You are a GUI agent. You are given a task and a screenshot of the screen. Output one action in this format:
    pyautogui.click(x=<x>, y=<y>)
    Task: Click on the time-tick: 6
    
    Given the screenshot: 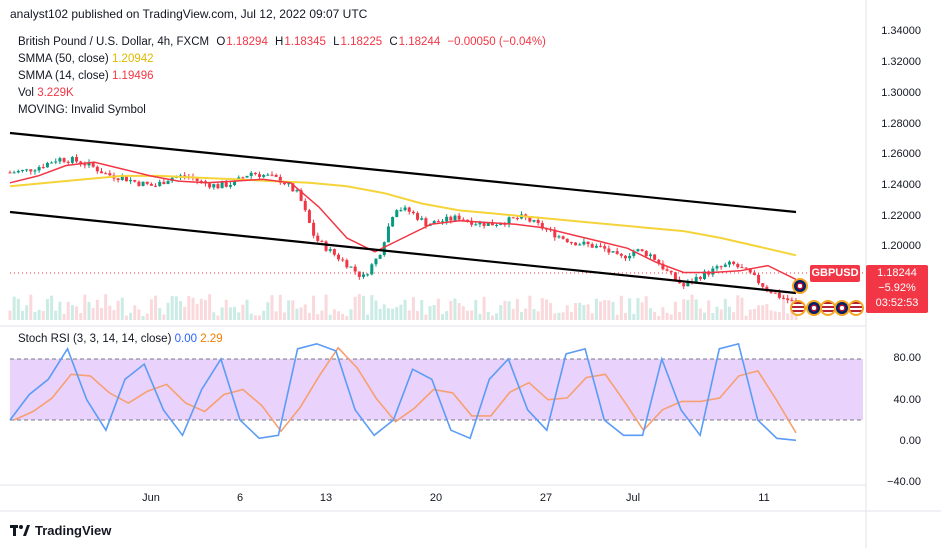 What is the action you would take?
    pyautogui.click(x=240, y=498)
    